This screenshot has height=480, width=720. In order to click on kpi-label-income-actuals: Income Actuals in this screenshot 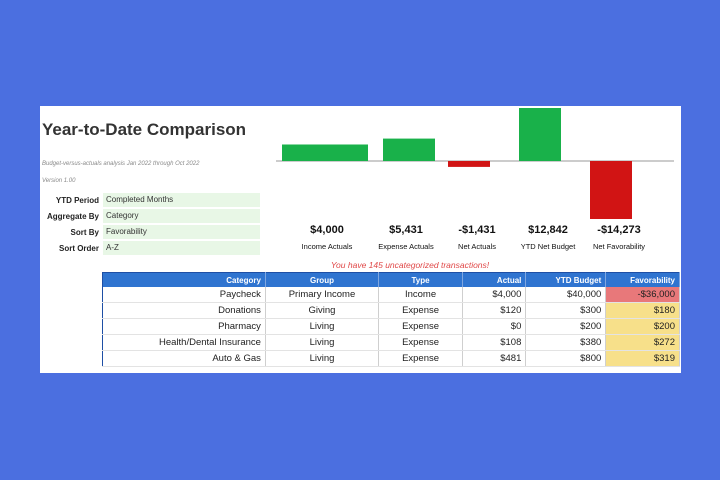, I will do `click(327, 246)`.